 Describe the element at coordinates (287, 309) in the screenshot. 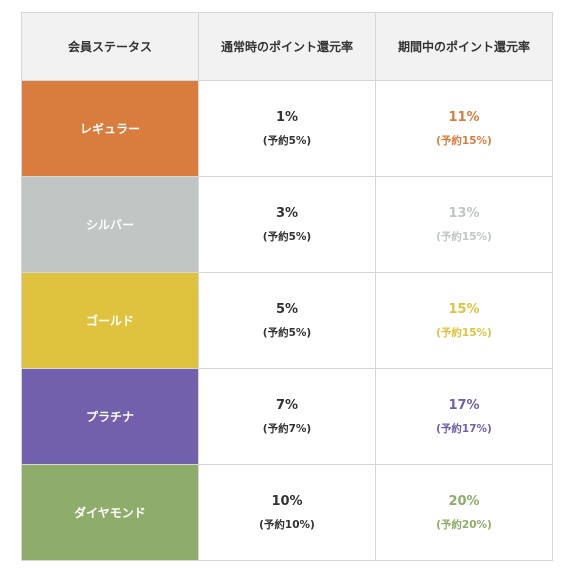

I see `normal-rate: 5%` at that location.